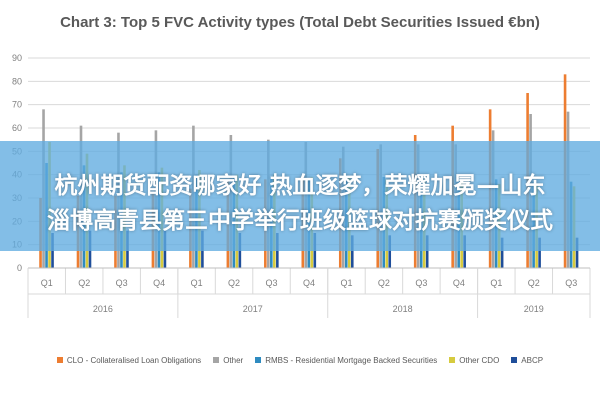 The height and width of the screenshot is (400, 600). What do you see at coordinates (103, 309) in the screenshot?
I see `year-label: 2016` at bounding box center [103, 309].